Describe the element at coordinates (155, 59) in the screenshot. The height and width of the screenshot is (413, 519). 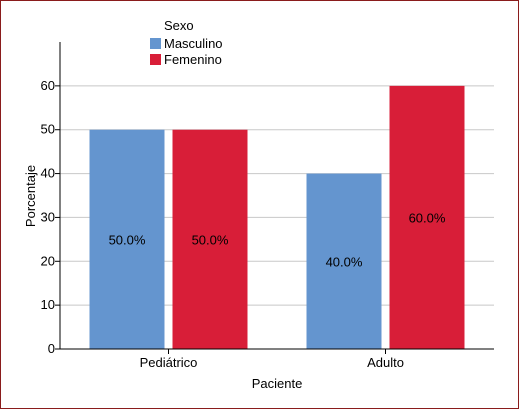
I see `legend-swatch-femenino` at that location.